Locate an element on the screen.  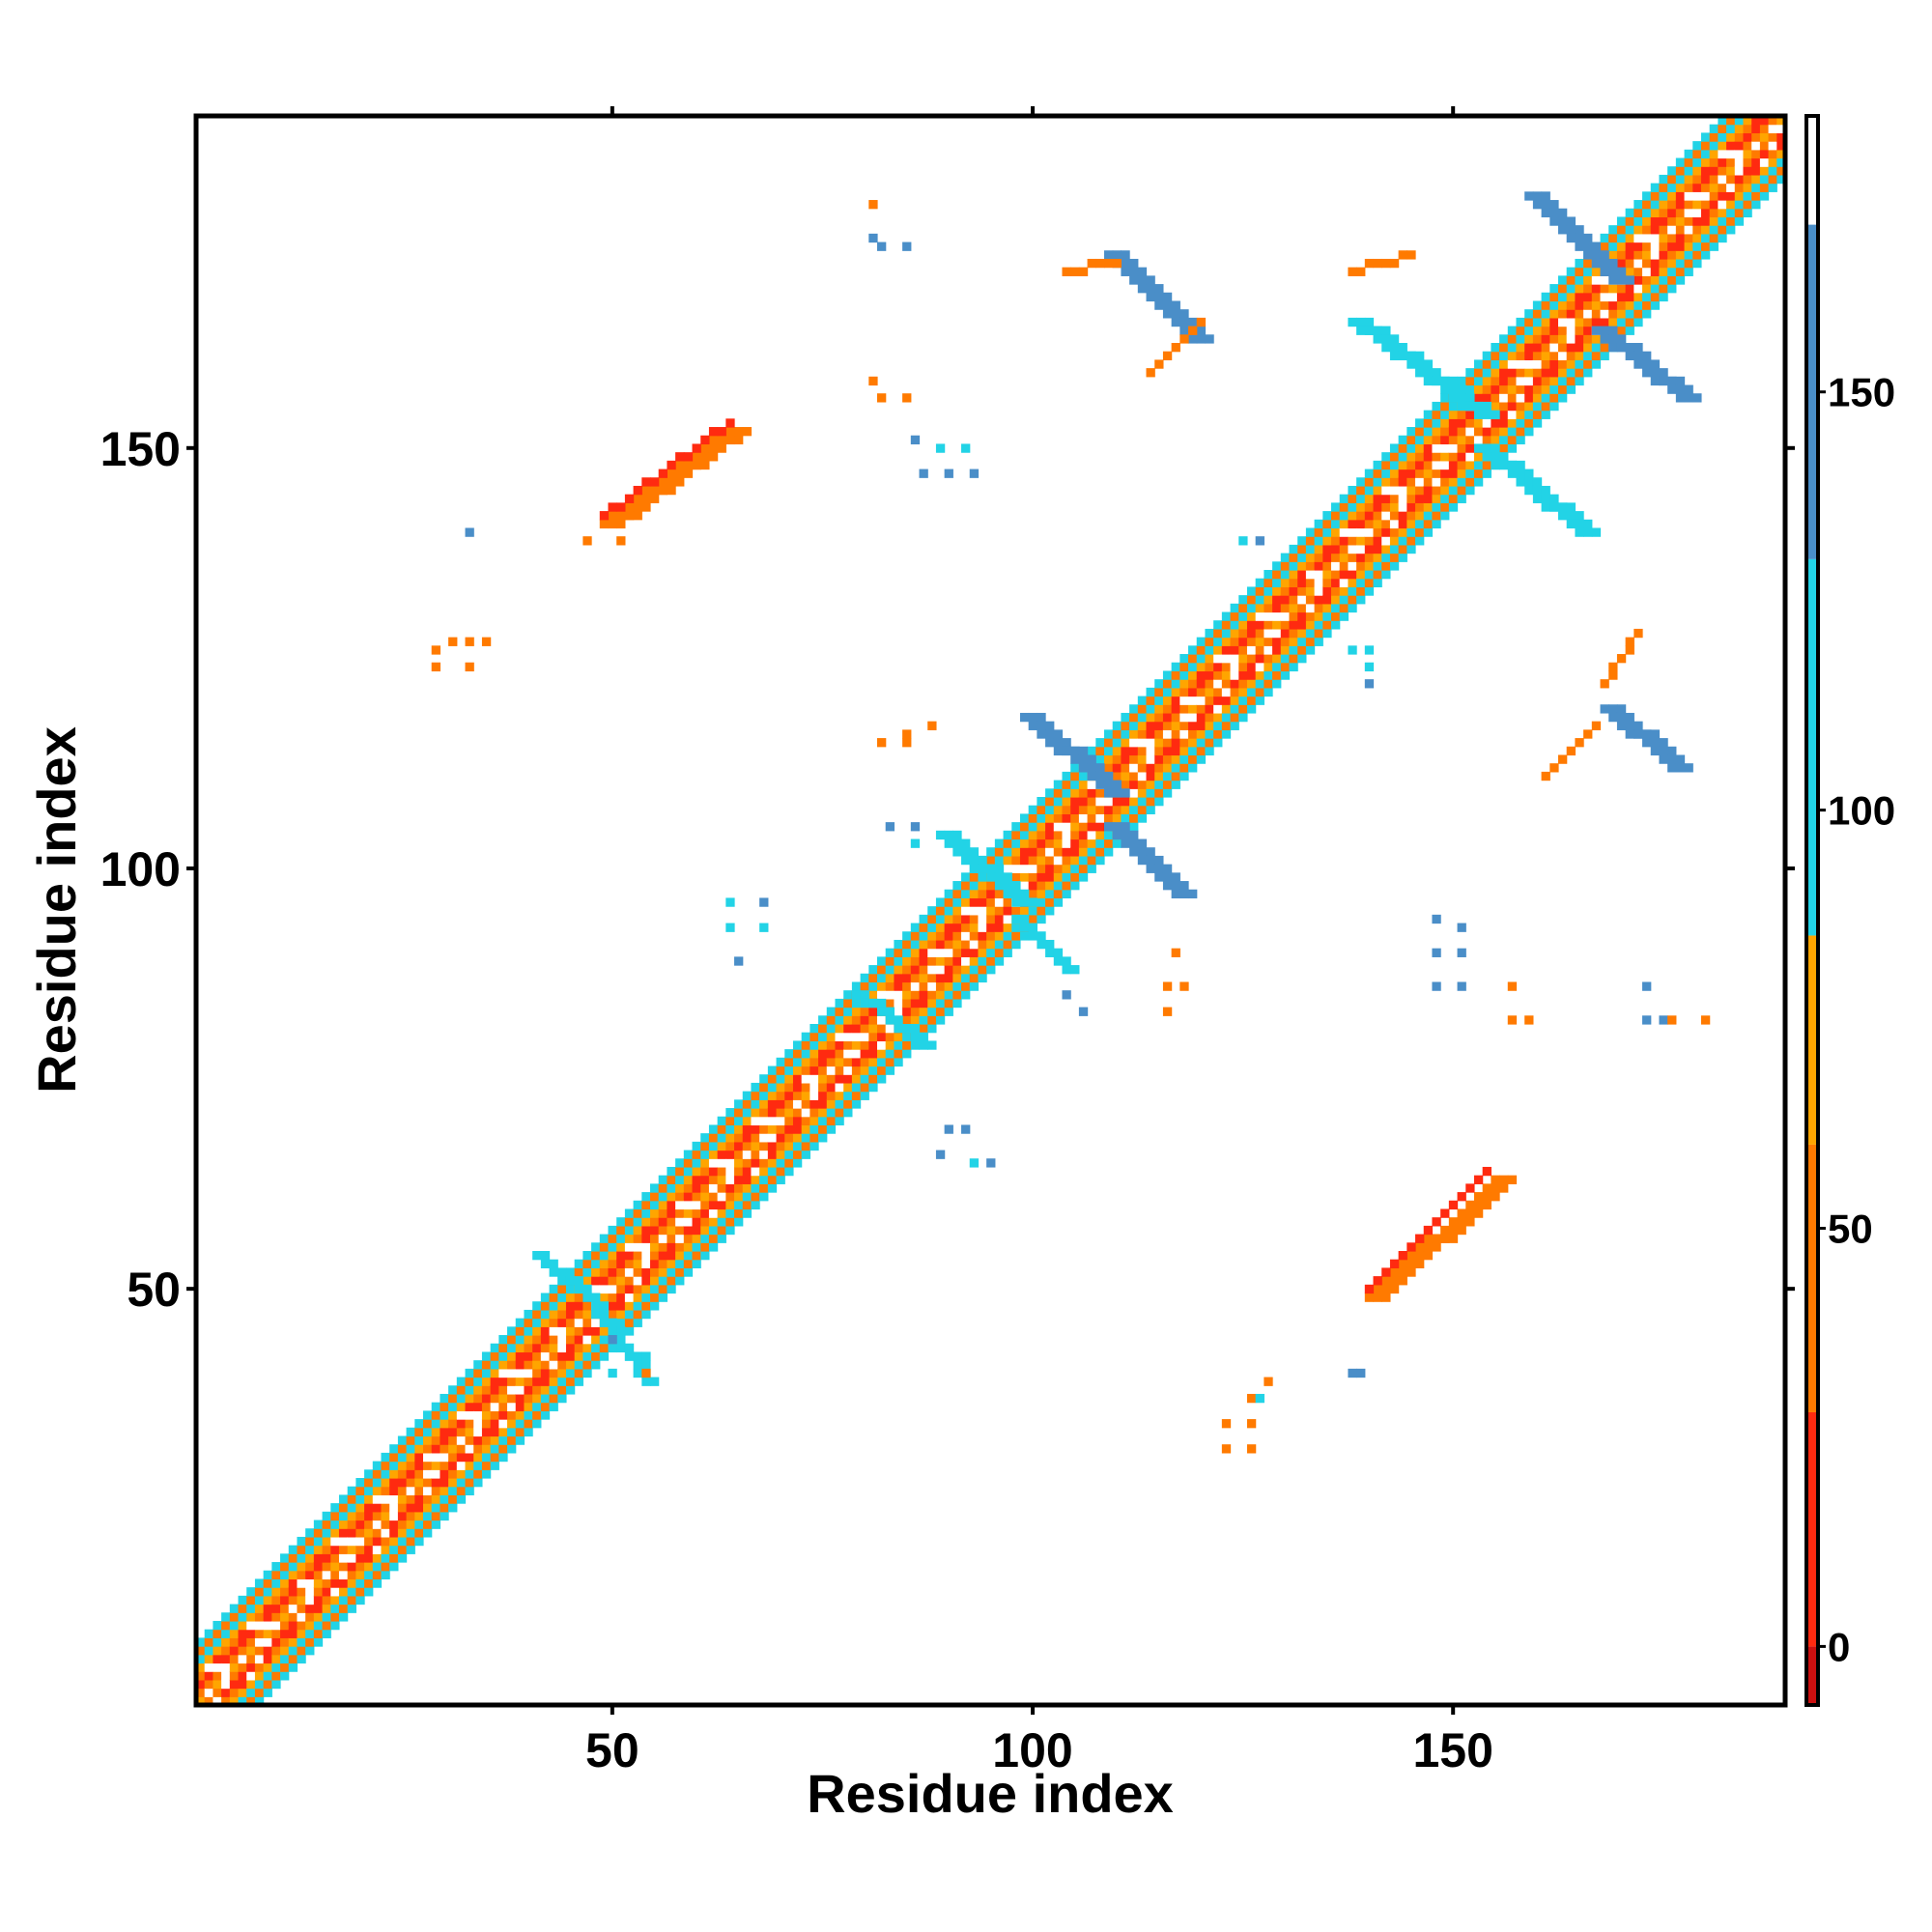
colorbar-tick-label: 0 is located at coordinates (1839, 1646).